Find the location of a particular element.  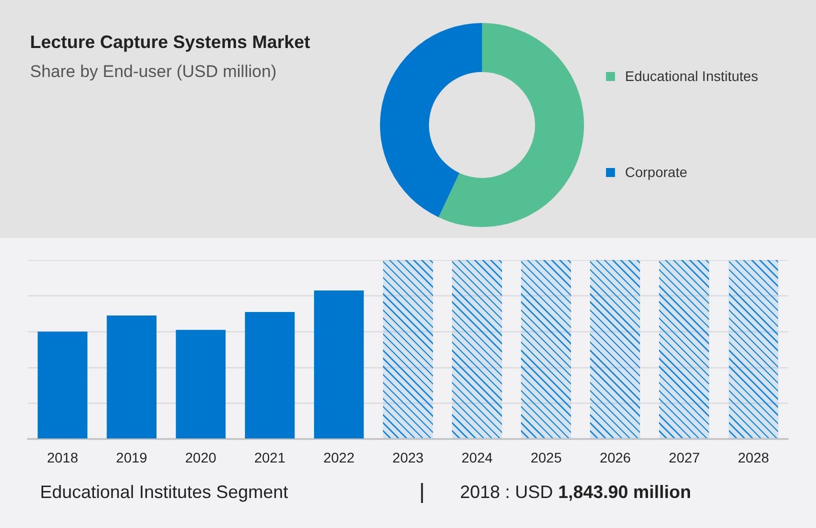

x-tick-label: 2027 is located at coordinates (684, 457).